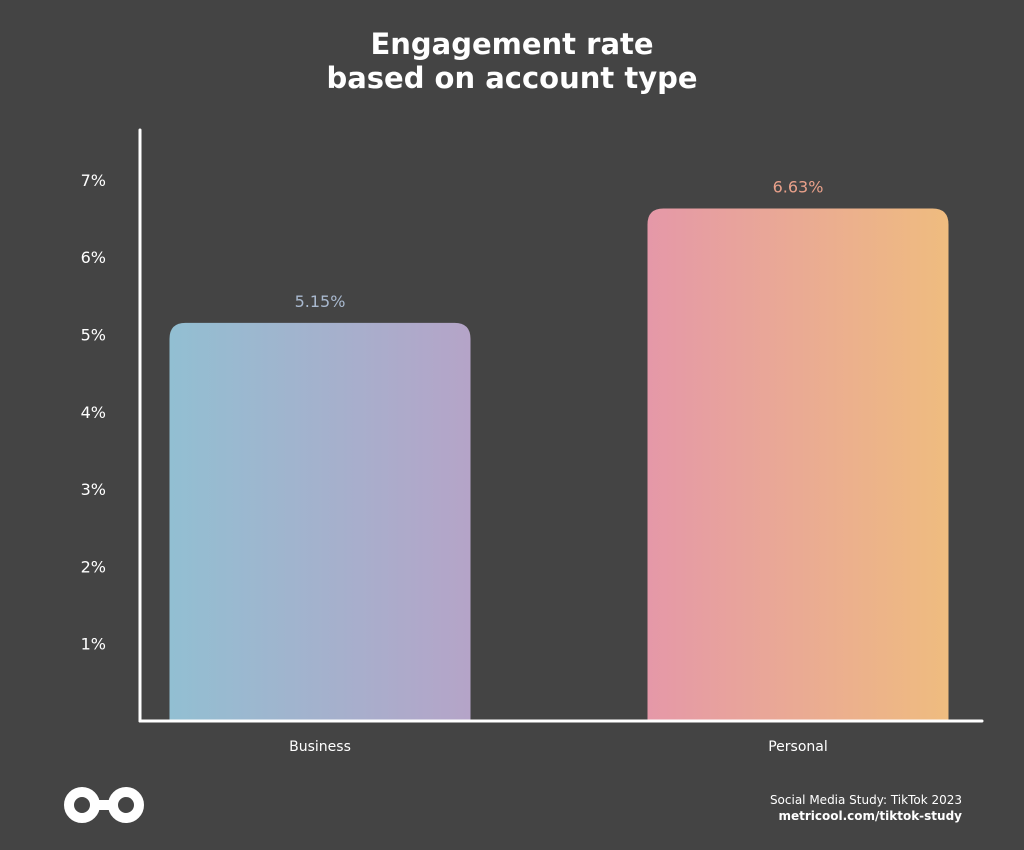 Image resolution: width=1024 pixels, height=850 pixels. I want to click on y-tick-label: 7%, so click(93, 180).